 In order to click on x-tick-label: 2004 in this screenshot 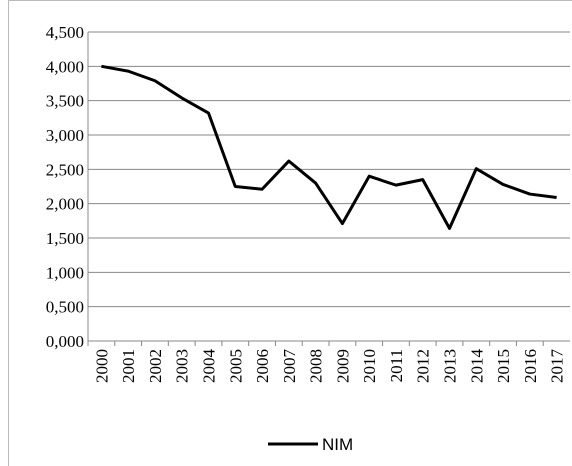, I will do `click(209, 366)`.